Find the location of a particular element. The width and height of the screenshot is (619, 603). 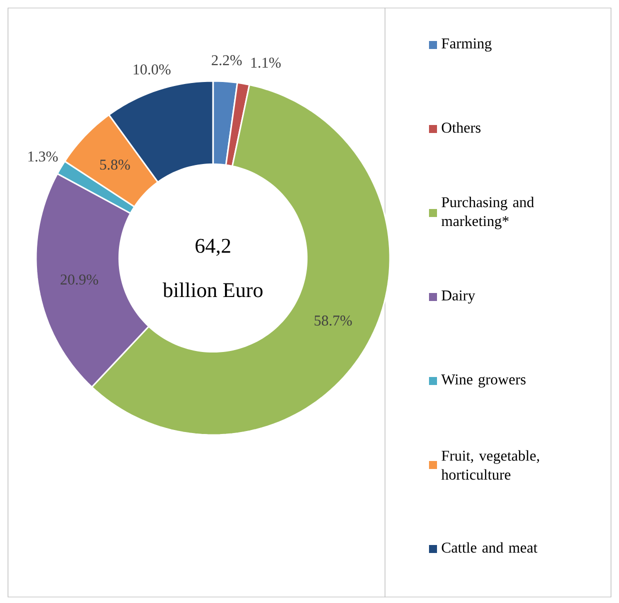

data-label: 1.3% is located at coordinates (43, 156).